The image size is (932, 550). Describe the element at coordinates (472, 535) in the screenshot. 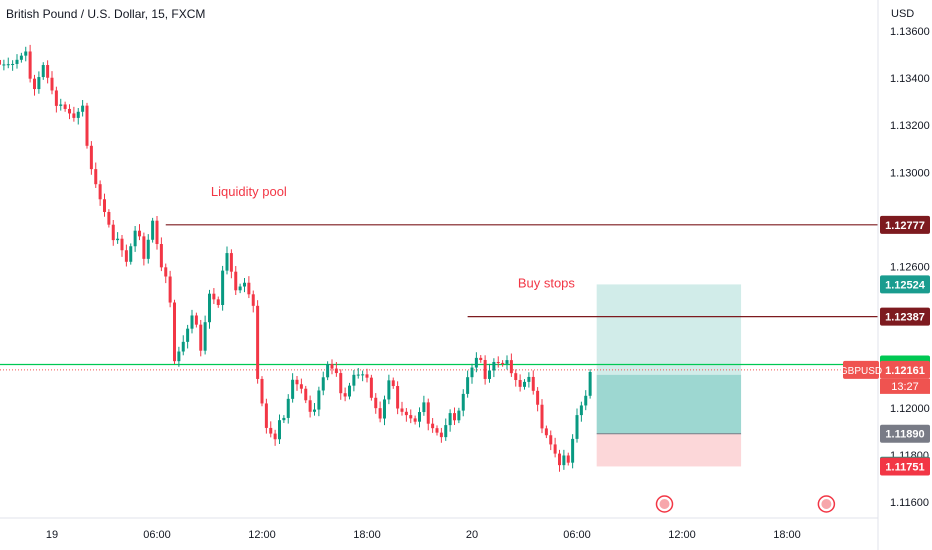

I see `x-tick-label: 20` at that location.